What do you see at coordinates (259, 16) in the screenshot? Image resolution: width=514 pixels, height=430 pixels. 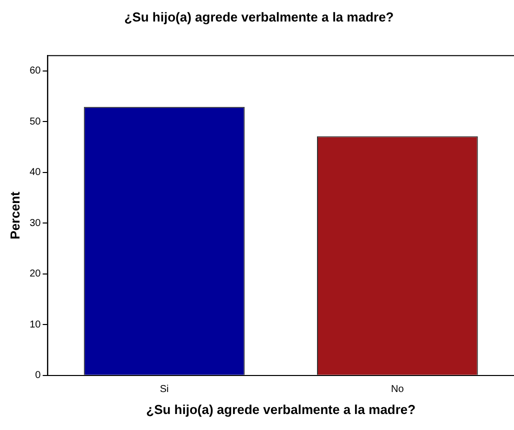 I see `chart-title: ¿Su hijo(a) agrede verbalmente a la madre?` at bounding box center [259, 16].